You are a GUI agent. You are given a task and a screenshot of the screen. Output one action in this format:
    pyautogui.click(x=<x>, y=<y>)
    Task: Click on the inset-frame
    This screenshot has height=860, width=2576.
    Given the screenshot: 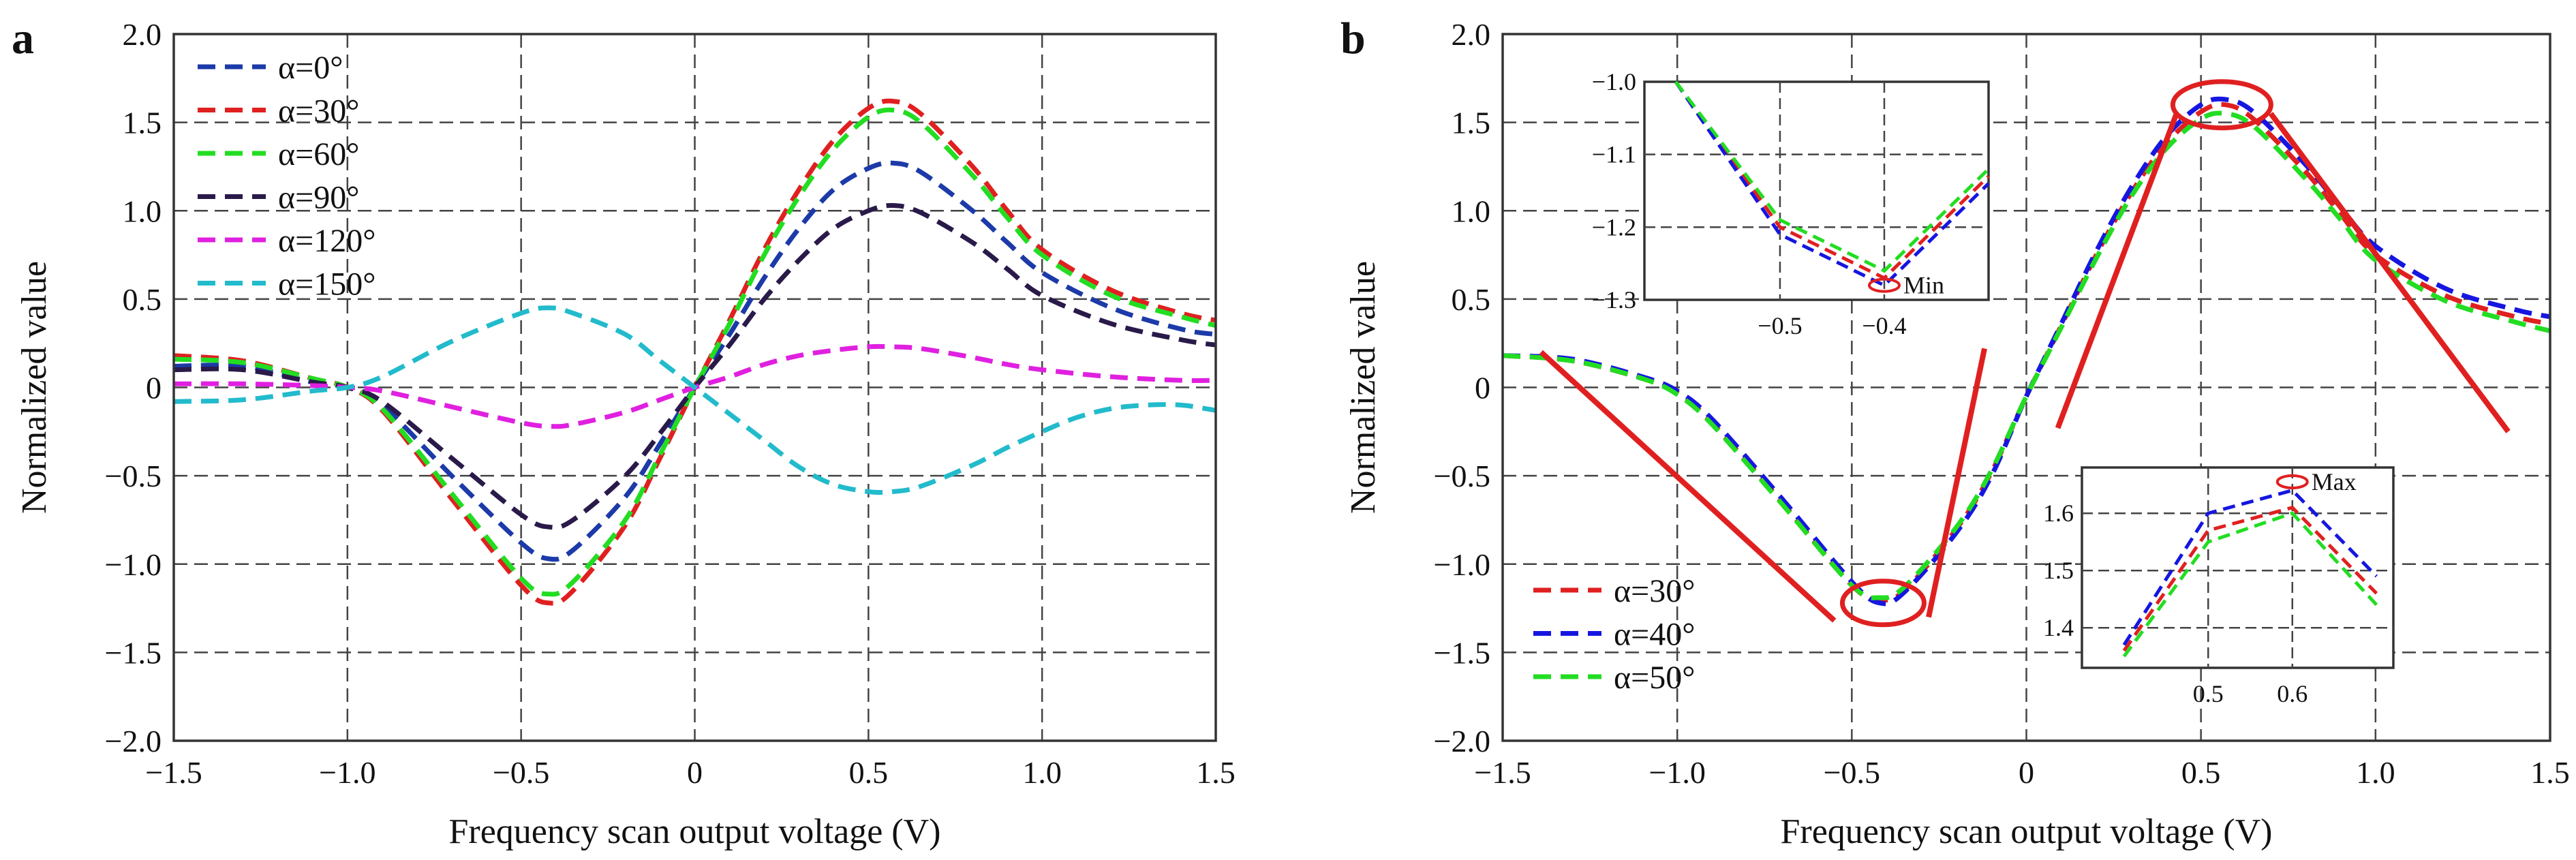 What is the action you would take?
    pyautogui.click(x=2238, y=567)
    